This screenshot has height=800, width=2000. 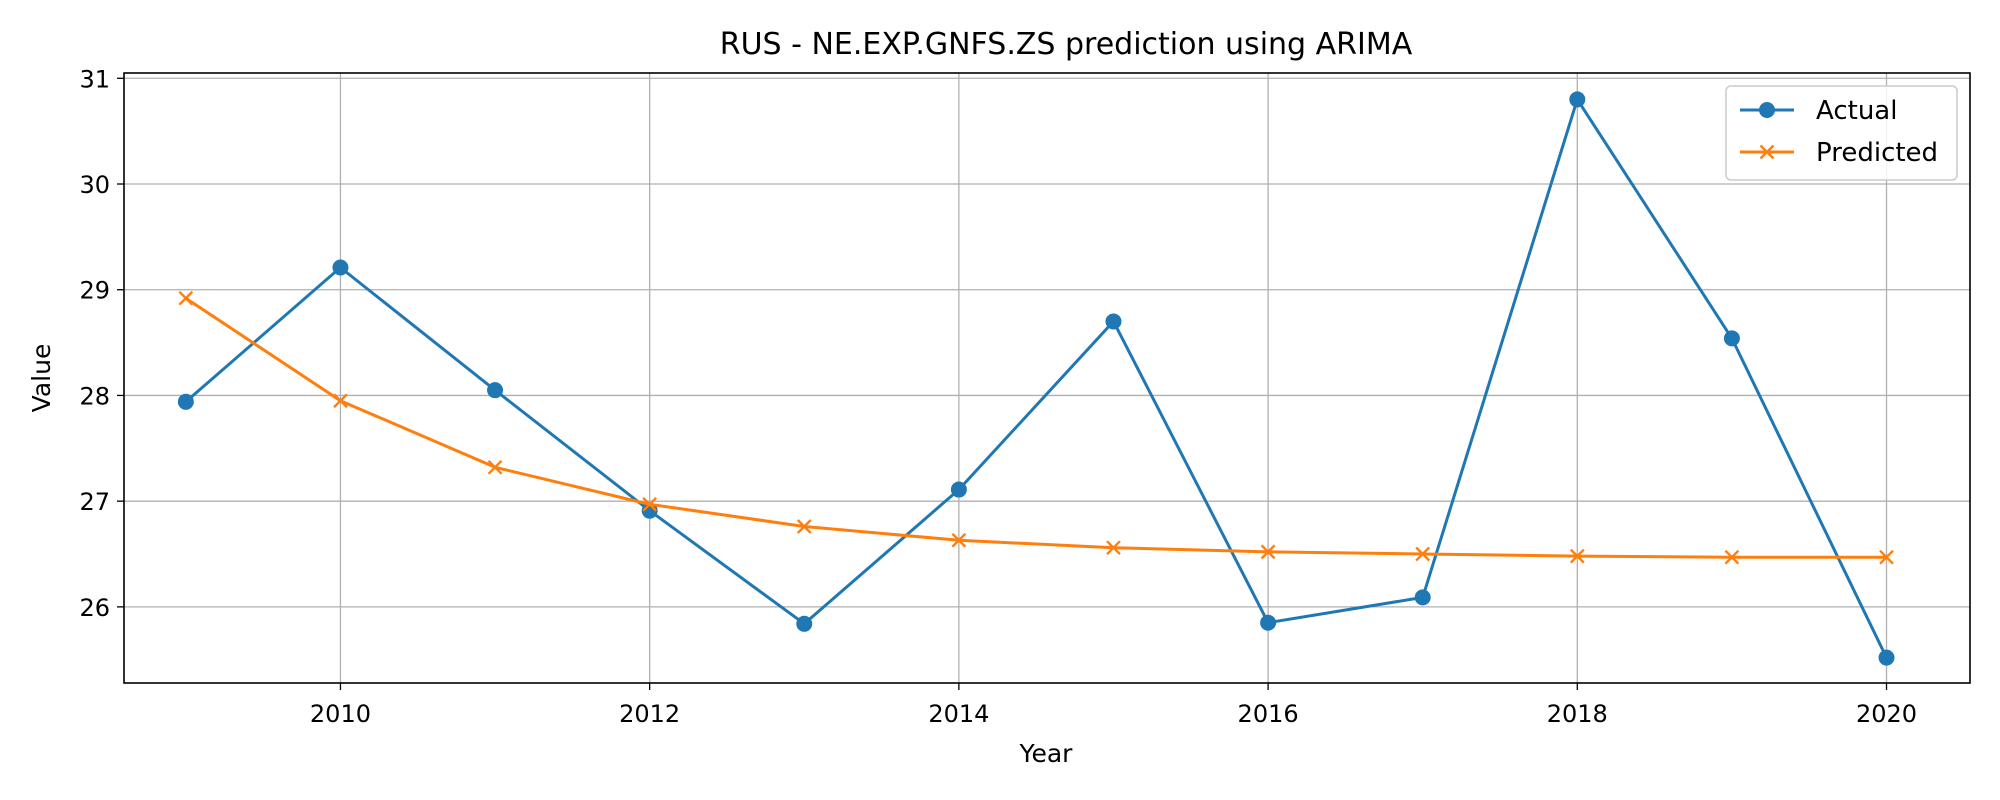 I want to click on y-tick-label: 28, so click(x=94, y=396).